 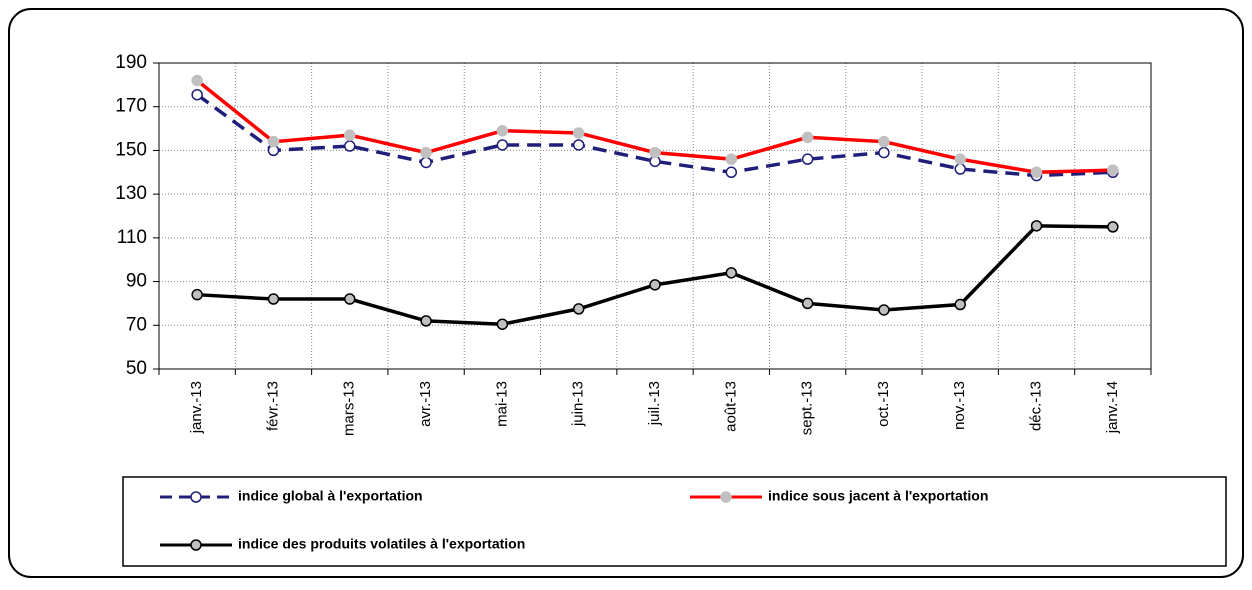 What do you see at coordinates (136, 281) in the screenshot?
I see `y-tick-label: 90` at bounding box center [136, 281].